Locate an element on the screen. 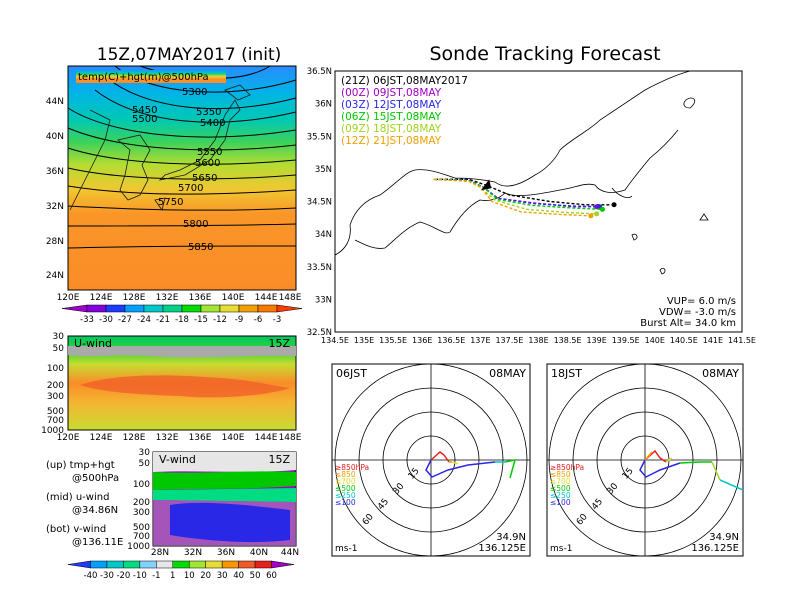 This screenshot has height=612, width=792. contour-label: 5700 is located at coordinates (190, 188).